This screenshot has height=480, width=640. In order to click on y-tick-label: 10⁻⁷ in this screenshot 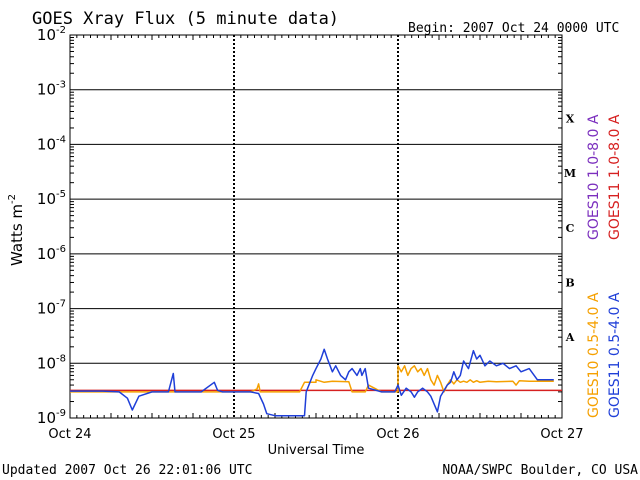, I will do `click(51, 308)`.